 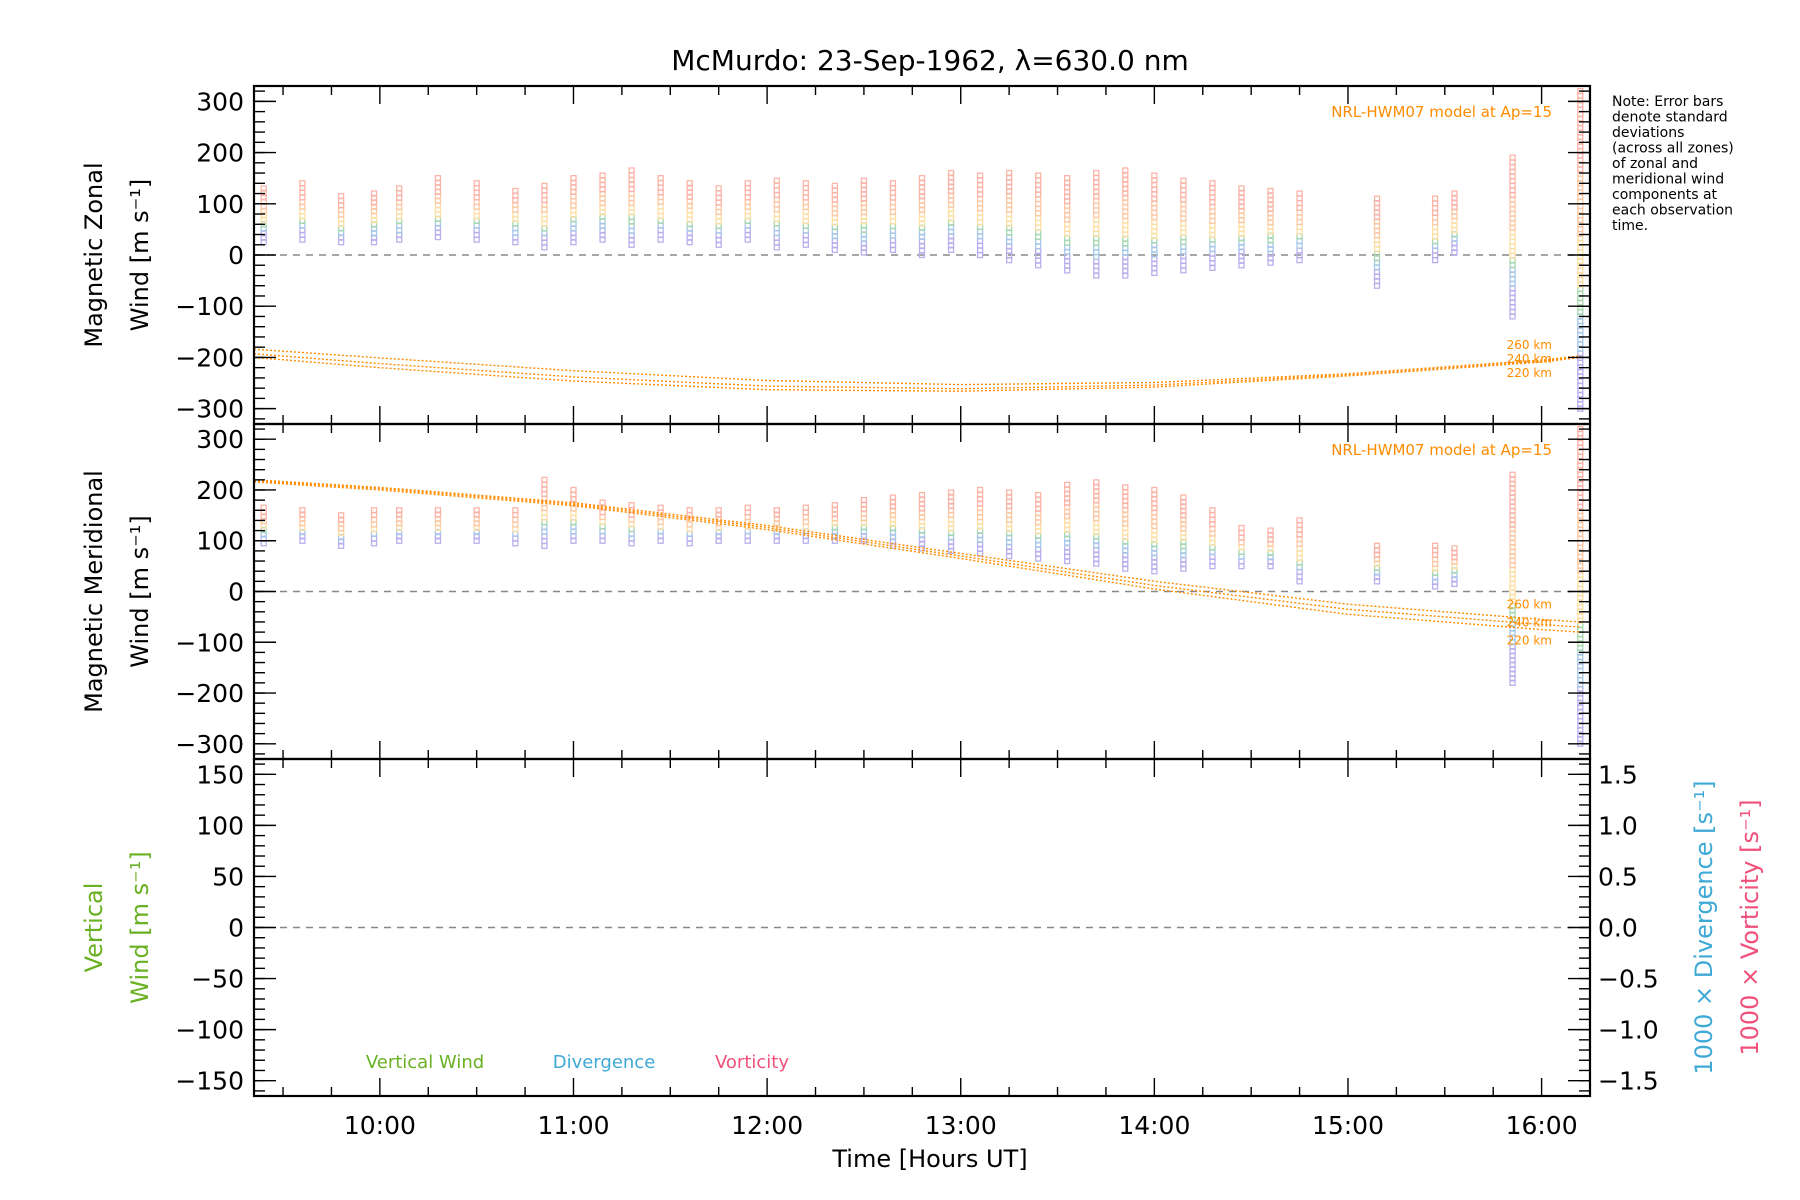 I want to click on model-height-label: 220 km, so click(x=1529, y=641).